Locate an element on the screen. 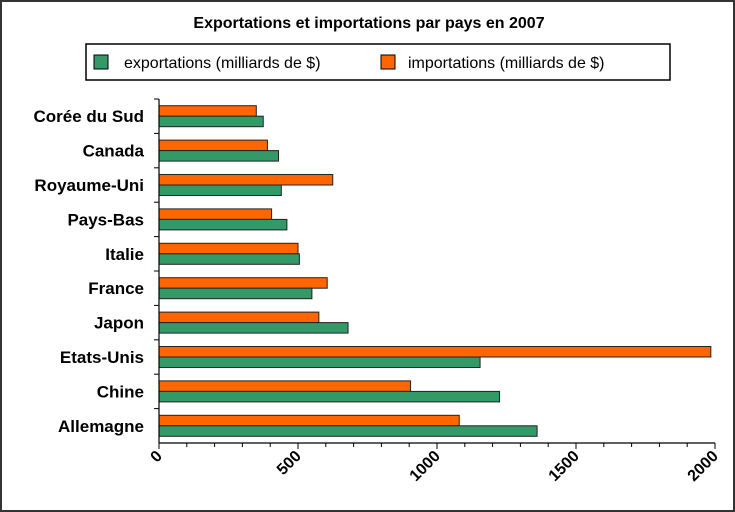 Image resolution: width=735 pixels, height=512 pixels. category-label: Chine is located at coordinates (120, 391).